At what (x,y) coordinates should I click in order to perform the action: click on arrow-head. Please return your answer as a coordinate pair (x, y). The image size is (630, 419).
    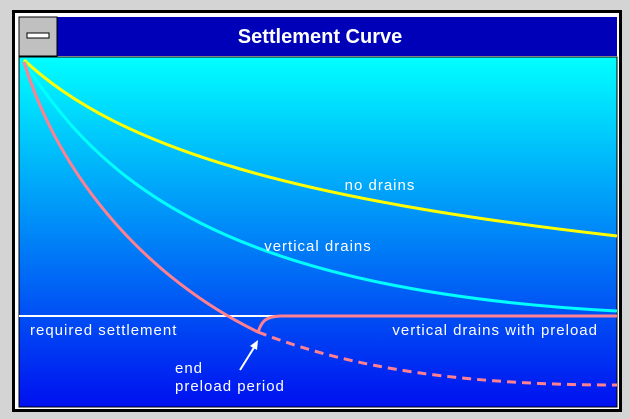
    Looking at the image, I should click on (254, 345).